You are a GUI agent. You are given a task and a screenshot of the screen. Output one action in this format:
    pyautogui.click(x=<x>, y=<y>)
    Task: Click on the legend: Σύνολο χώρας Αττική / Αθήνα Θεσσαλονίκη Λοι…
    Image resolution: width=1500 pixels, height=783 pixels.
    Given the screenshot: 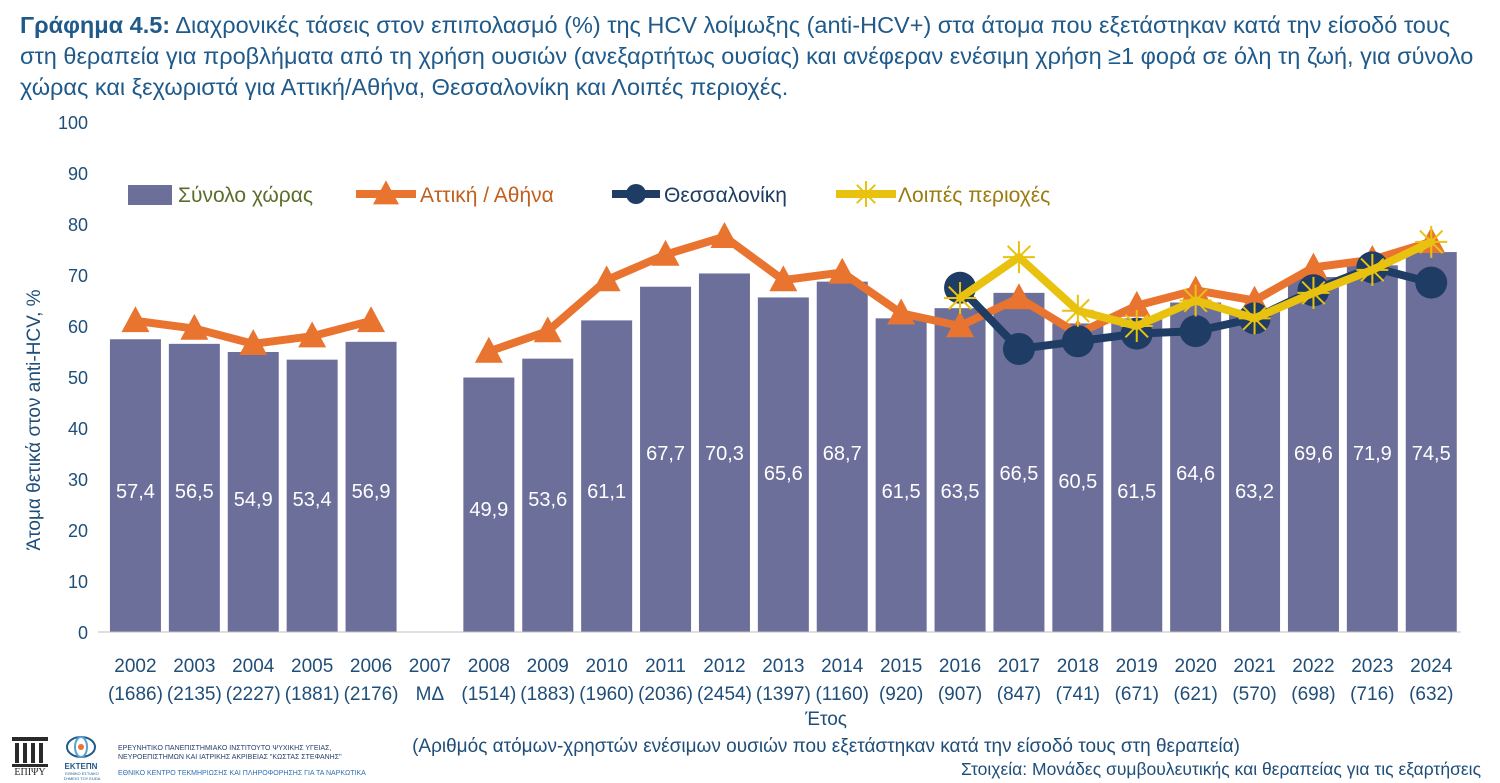 What is the action you would take?
    pyautogui.click(x=589, y=193)
    